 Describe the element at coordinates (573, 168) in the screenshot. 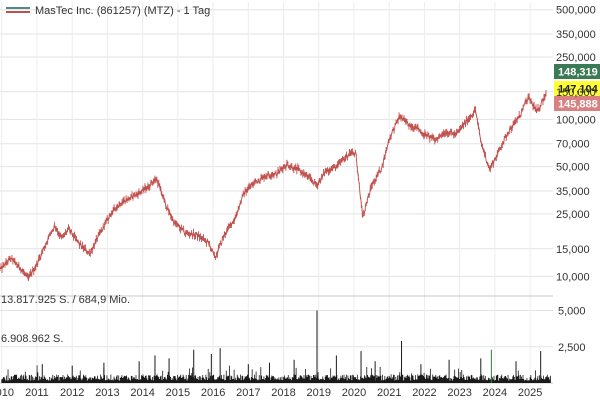

I see `price-tick-label: 50,000` at that location.